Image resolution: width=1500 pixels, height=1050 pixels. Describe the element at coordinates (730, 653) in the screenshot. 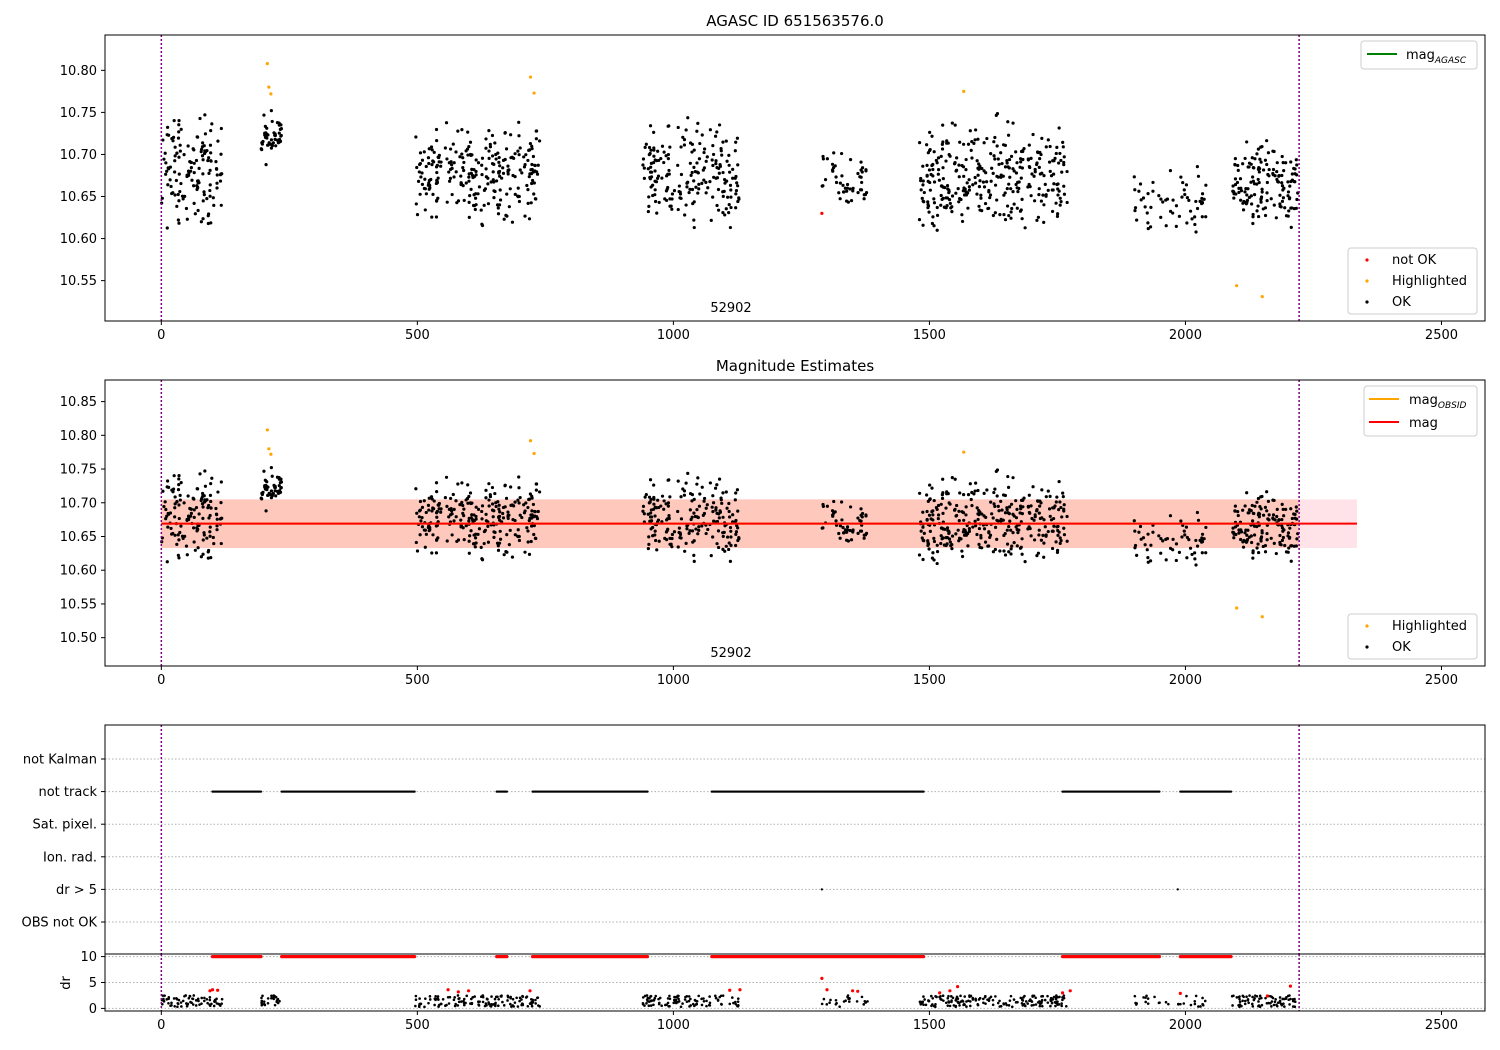

I see `magnitude-obsid-annotation: 52902` at that location.